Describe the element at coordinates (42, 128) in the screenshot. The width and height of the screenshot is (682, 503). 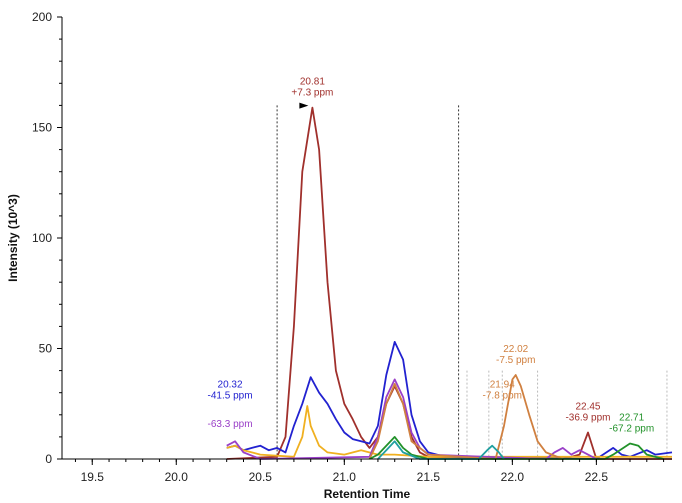
I see `y-tick-label: 150` at that location.